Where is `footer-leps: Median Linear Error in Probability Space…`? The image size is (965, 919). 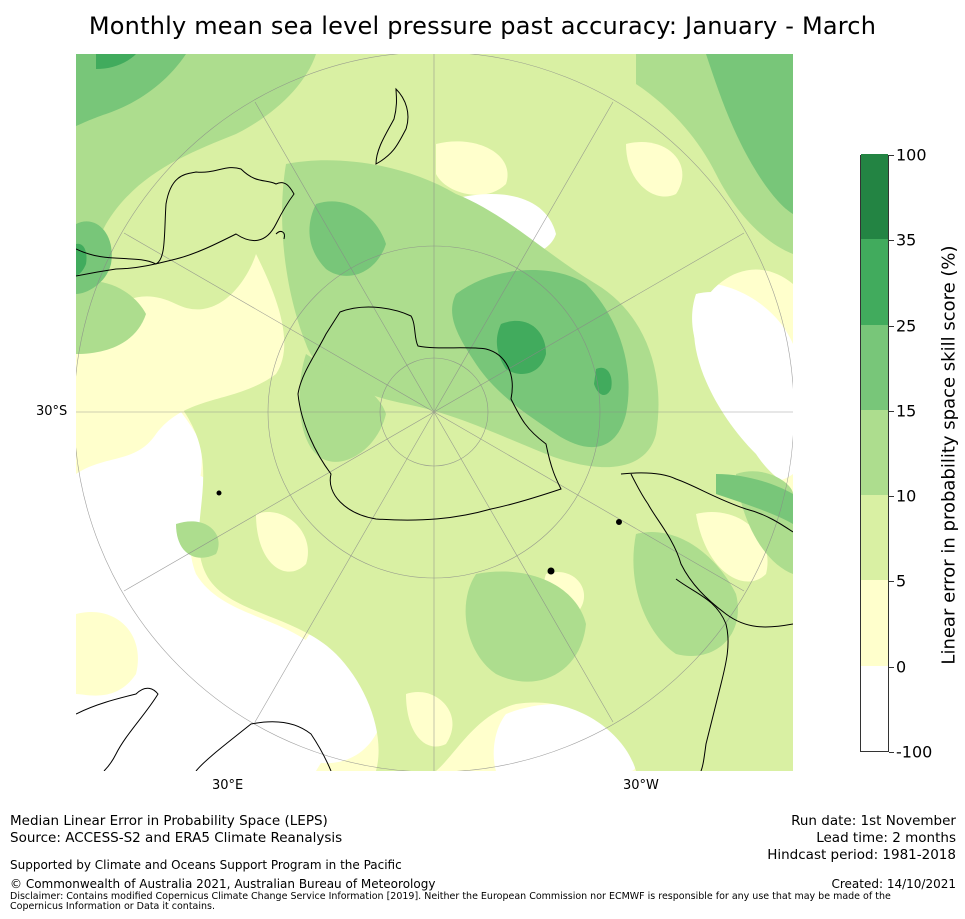 footer-leps: Median Linear Error in Probability Space… is located at coordinates (169, 821).